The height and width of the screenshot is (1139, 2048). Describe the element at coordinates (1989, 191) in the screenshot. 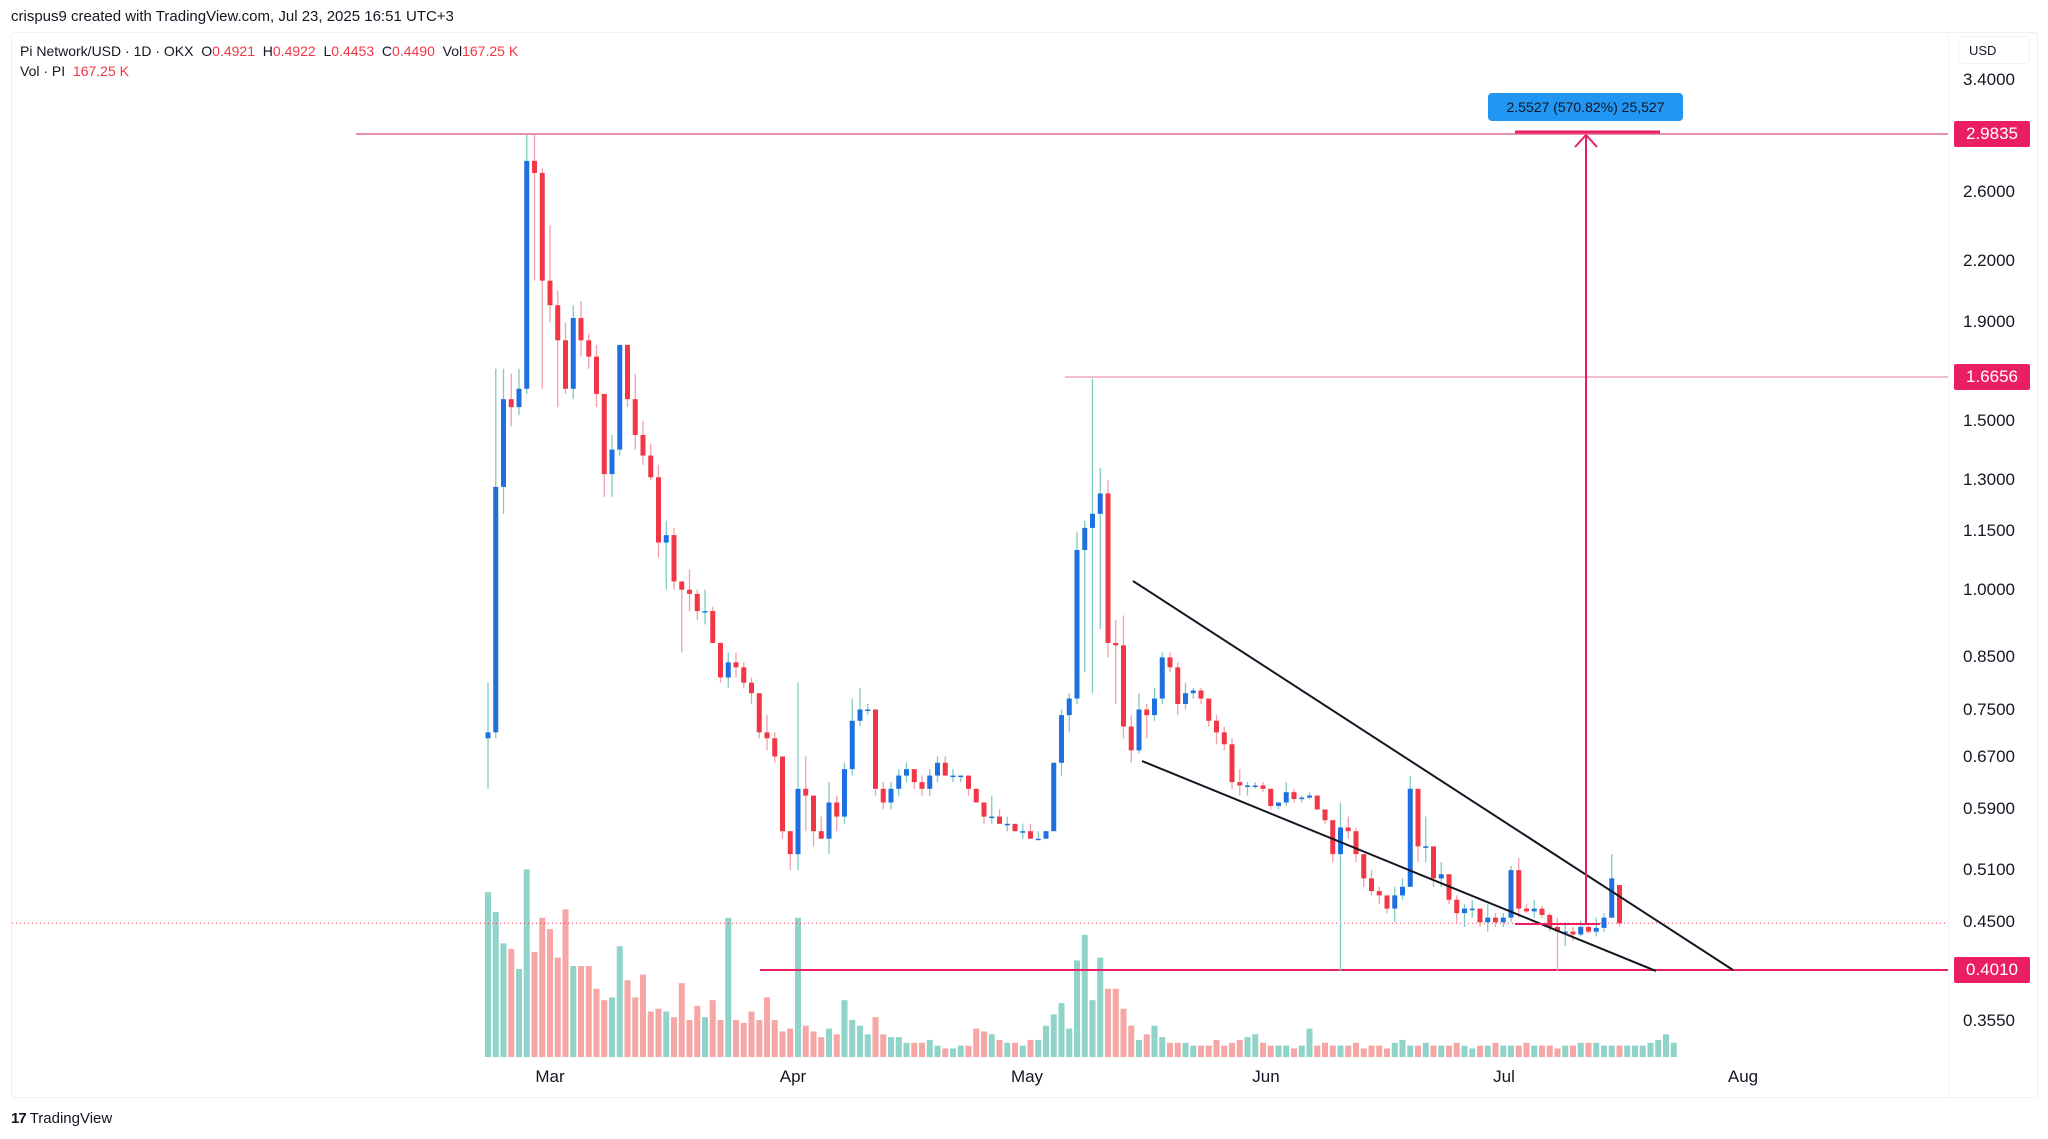

I see `price-tick: 2.6000` at that location.